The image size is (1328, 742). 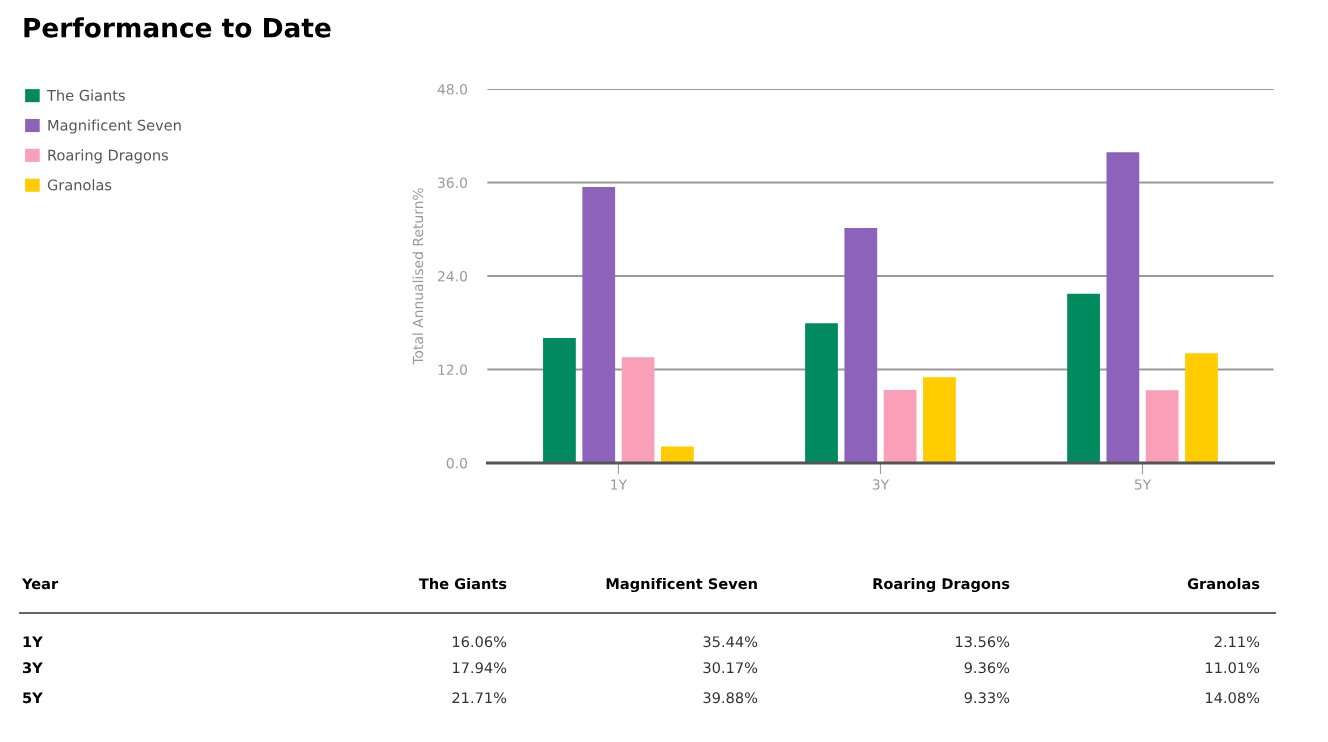 I want to click on x-tick-label: 1Y, so click(x=619, y=484).